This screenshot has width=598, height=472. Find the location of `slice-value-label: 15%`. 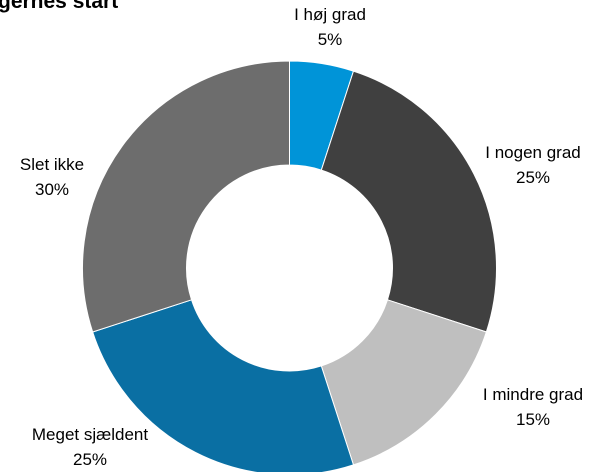

slice-value-label: 15% is located at coordinates (533, 419).